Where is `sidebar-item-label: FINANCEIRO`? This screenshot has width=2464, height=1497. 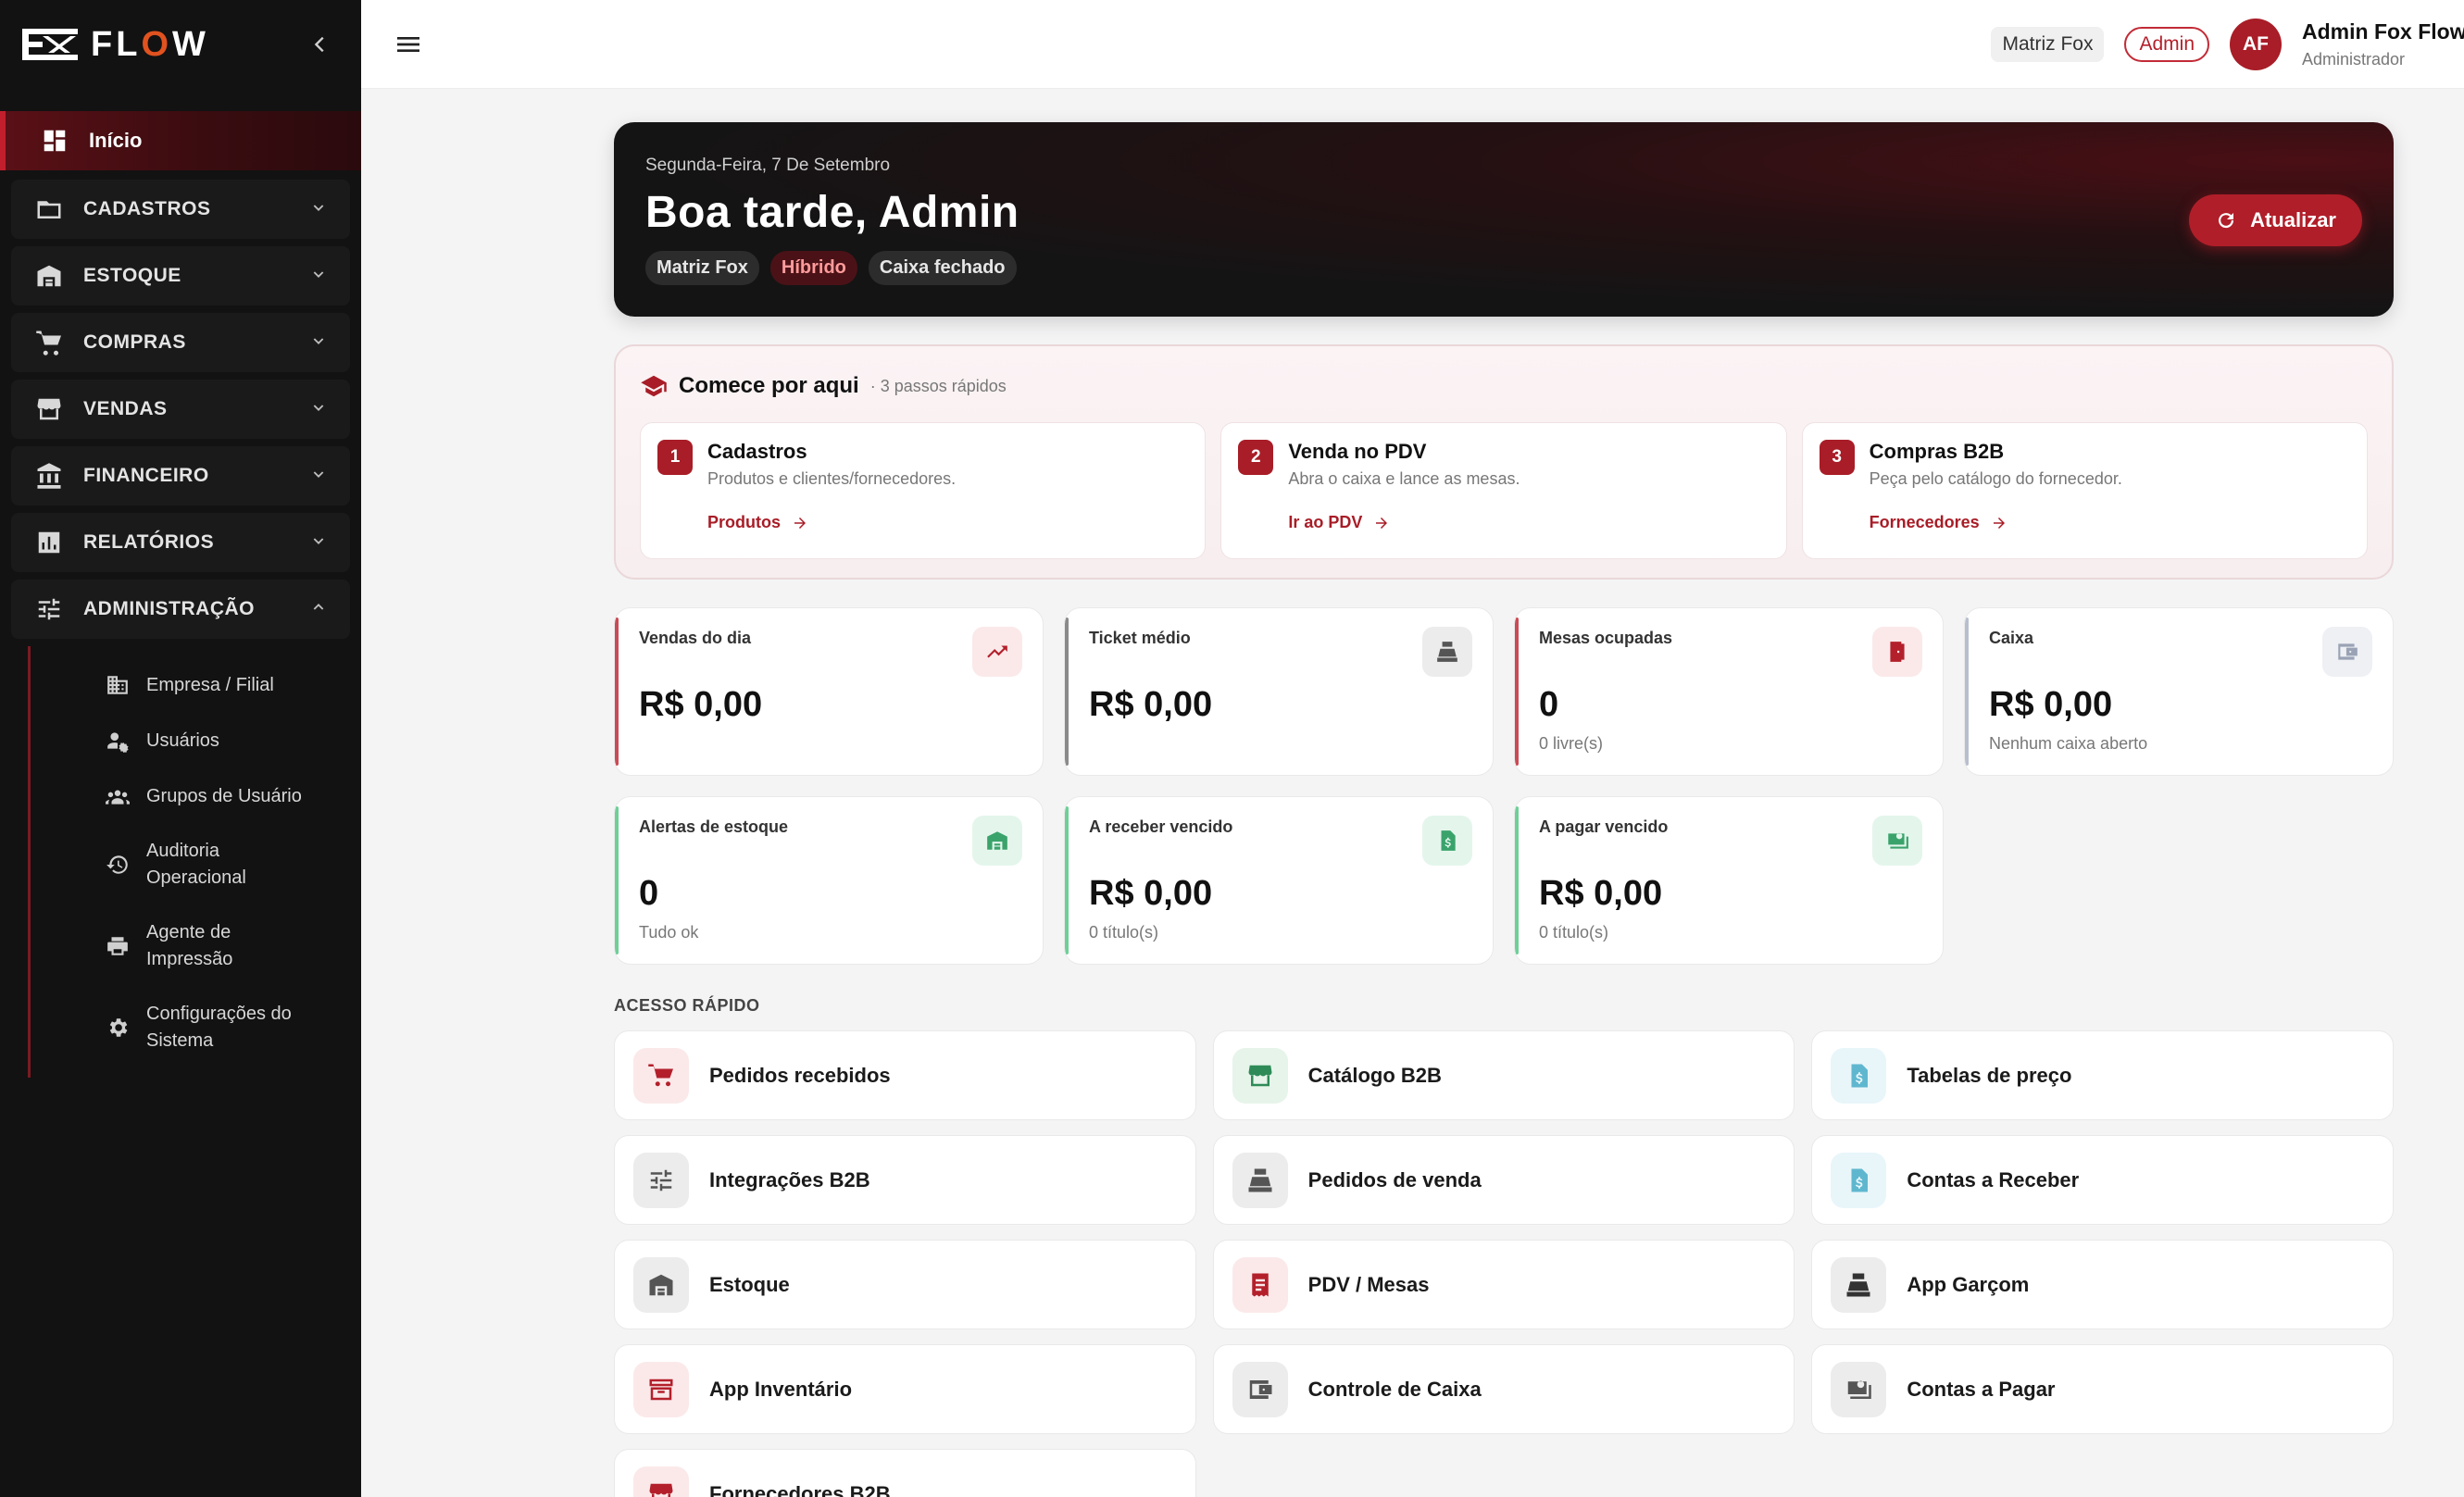
sidebar-item-label: FINANCEIRO is located at coordinates (146, 476).